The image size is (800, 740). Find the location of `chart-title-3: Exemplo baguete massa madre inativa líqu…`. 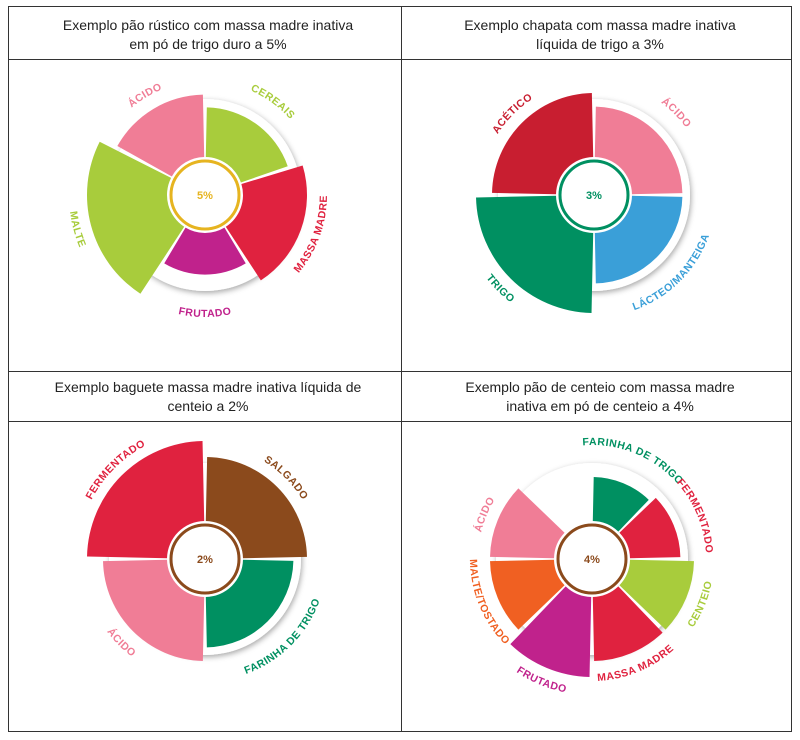

chart-title-3: Exemplo baguete massa madre inativa líqu… is located at coordinates (208, 396).